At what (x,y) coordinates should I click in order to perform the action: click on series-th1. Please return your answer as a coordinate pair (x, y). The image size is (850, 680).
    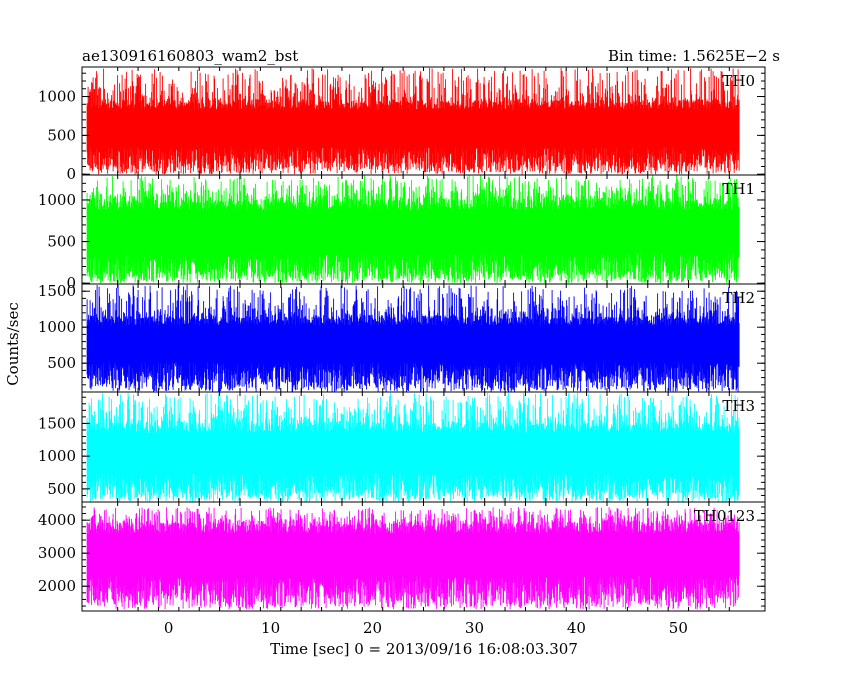
    Looking at the image, I should click on (413, 229).